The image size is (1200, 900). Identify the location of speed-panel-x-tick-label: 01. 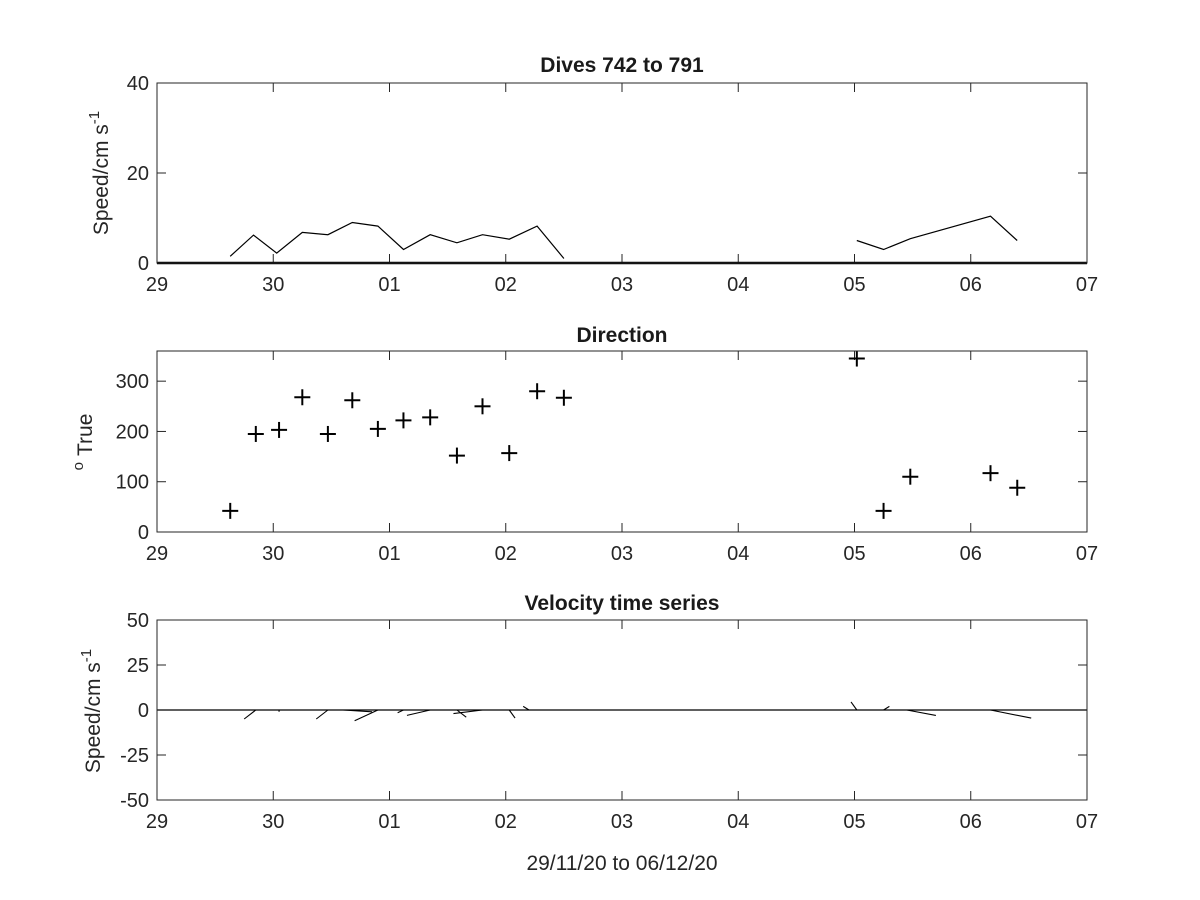
(389, 285).